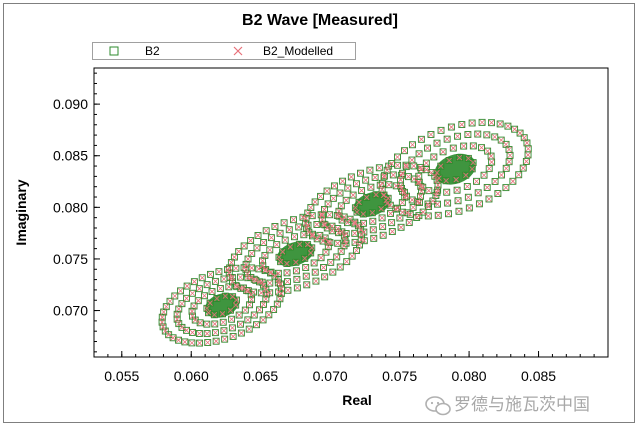 The width and height of the screenshot is (640, 436). Describe the element at coordinates (538, 376) in the screenshot. I see `x-tick-label: 0.085` at that location.